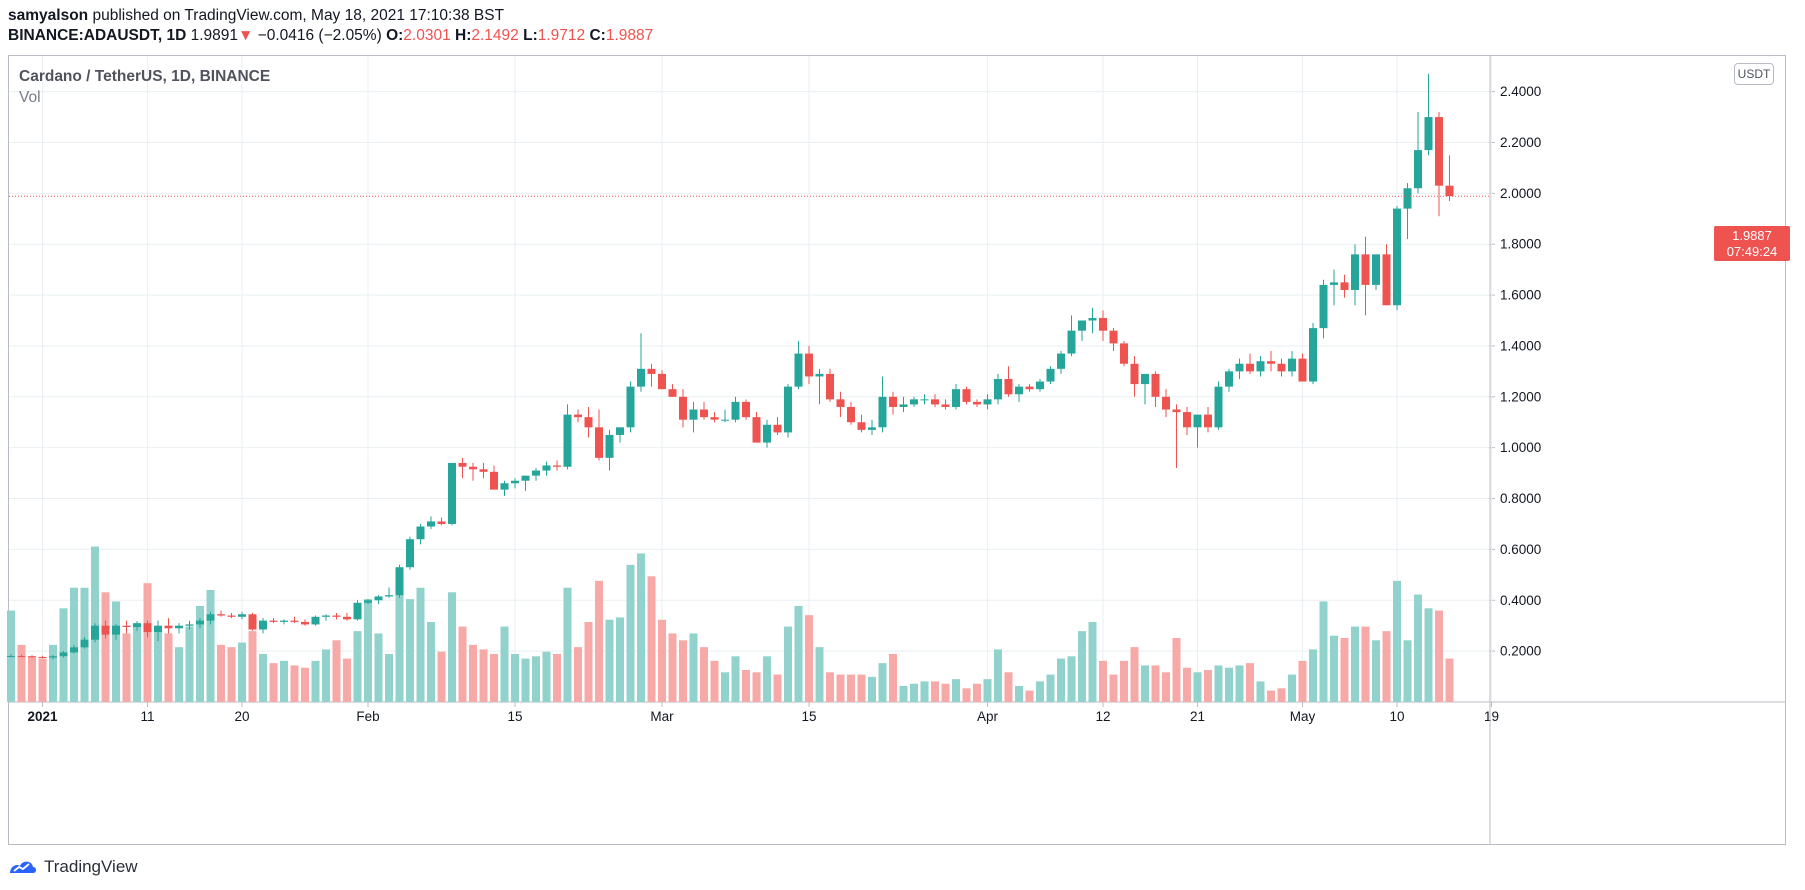 This screenshot has height=890, width=1805. Describe the element at coordinates (530, 35) in the screenshot. I see `low-label: L:` at that location.